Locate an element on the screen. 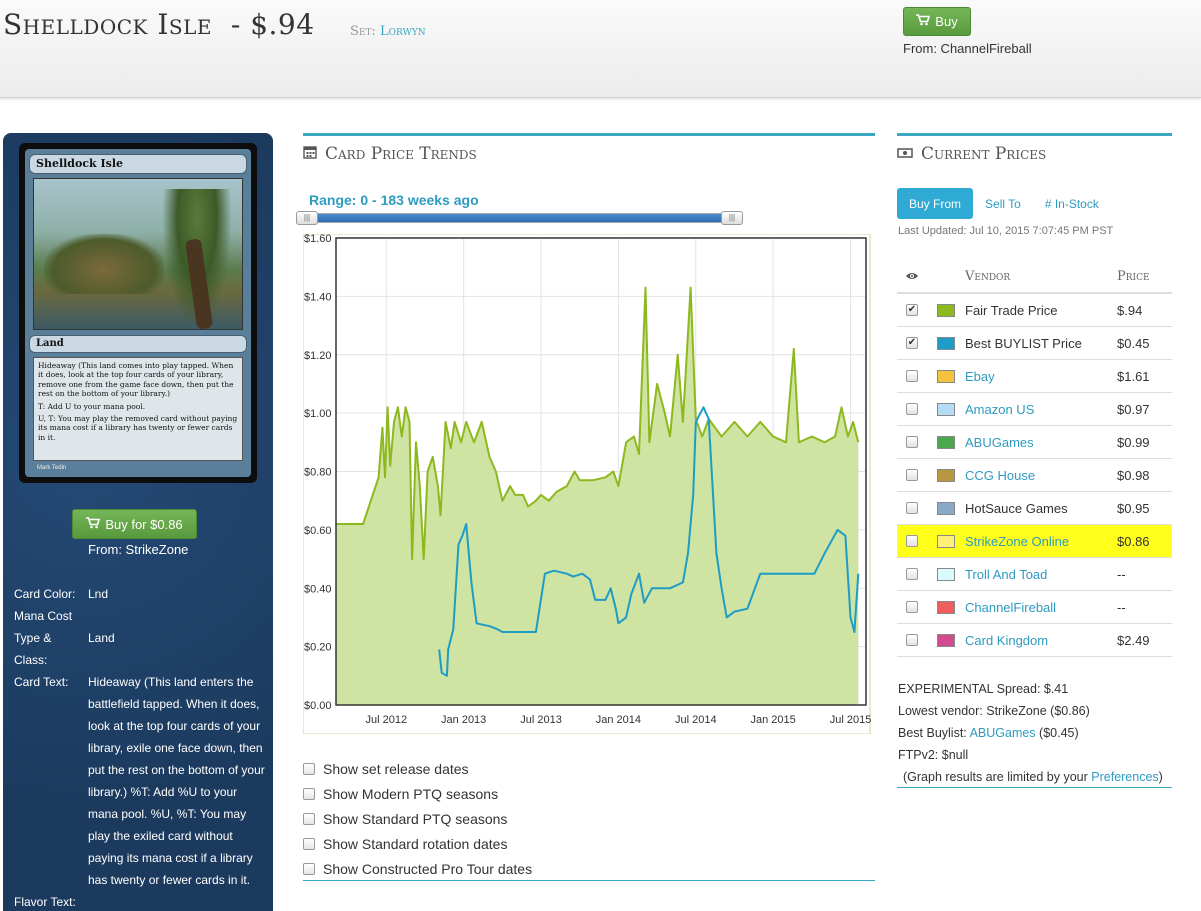 The image size is (1201, 911). best-buylist-vendor-link: ABUGames is located at coordinates (1002, 733).